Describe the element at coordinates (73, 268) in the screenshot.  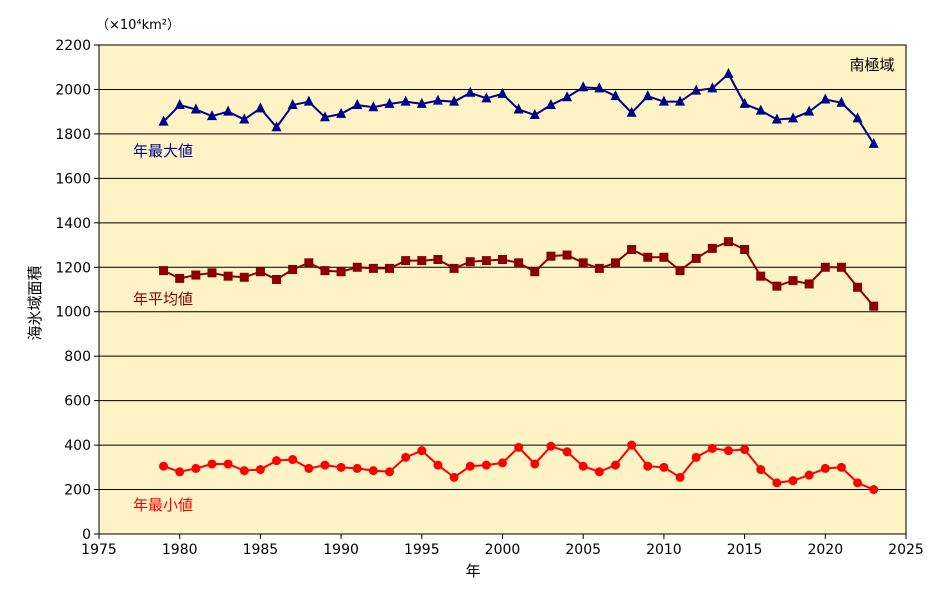
I see `y-tick-label: 1200` at that location.